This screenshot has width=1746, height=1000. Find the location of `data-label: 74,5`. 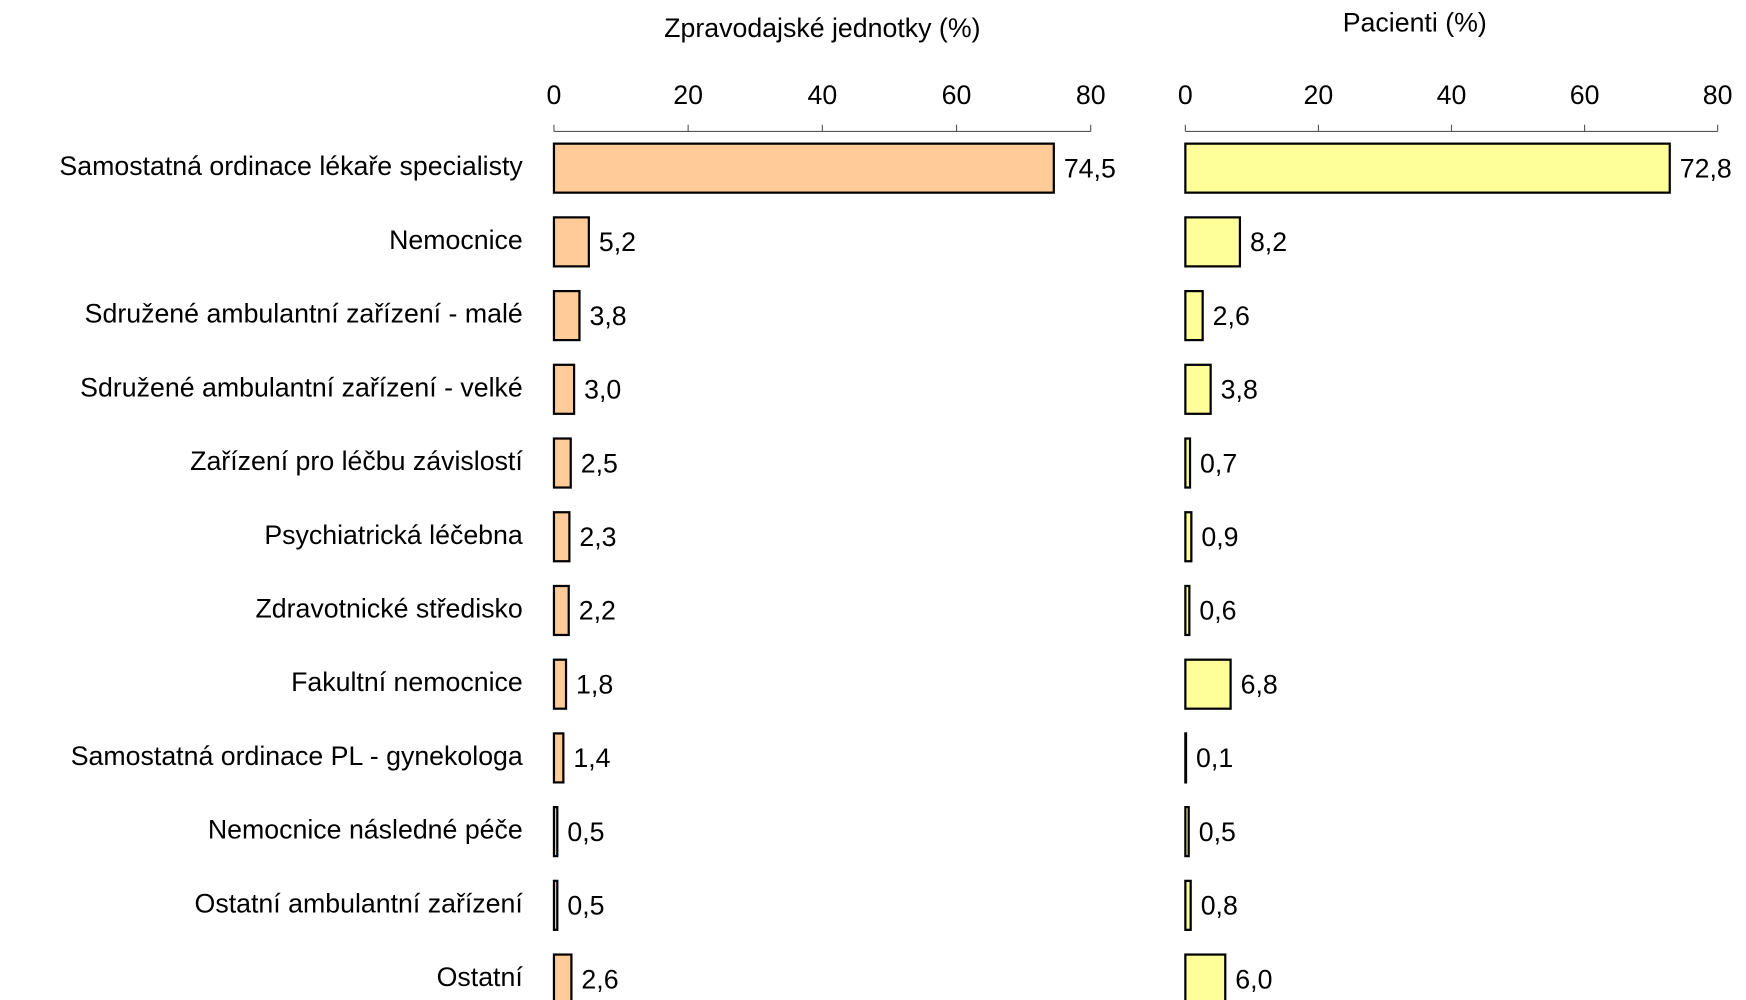

data-label: 74,5 is located at coordinates (1090, 168).